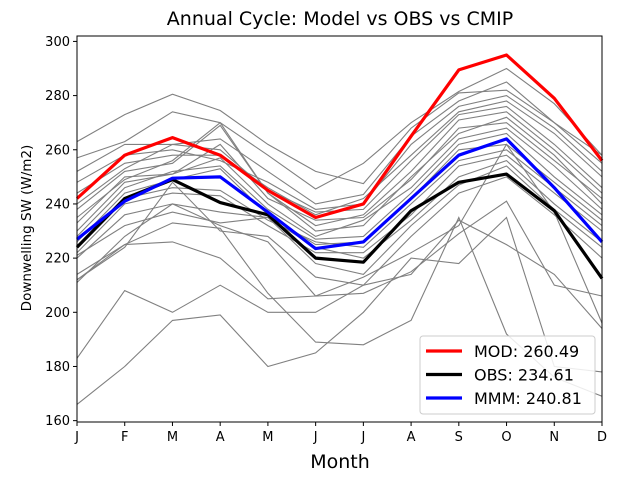 This screenshot has width=640, height=480. What do you see at coordinates (57, 367) in the screenshot?
I see `y-tick-label: 180` at bounding box center [57, 367].